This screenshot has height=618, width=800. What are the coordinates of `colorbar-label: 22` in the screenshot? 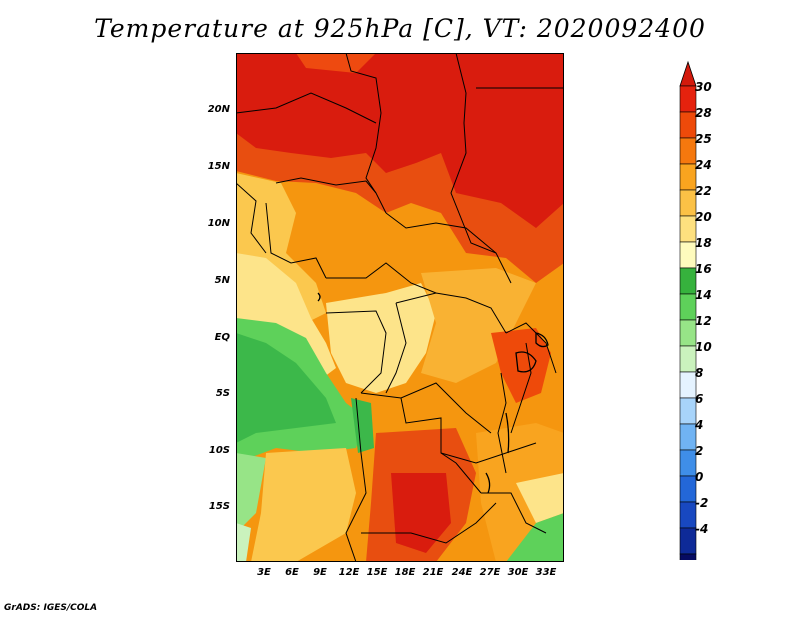 It's located at (703, 191).